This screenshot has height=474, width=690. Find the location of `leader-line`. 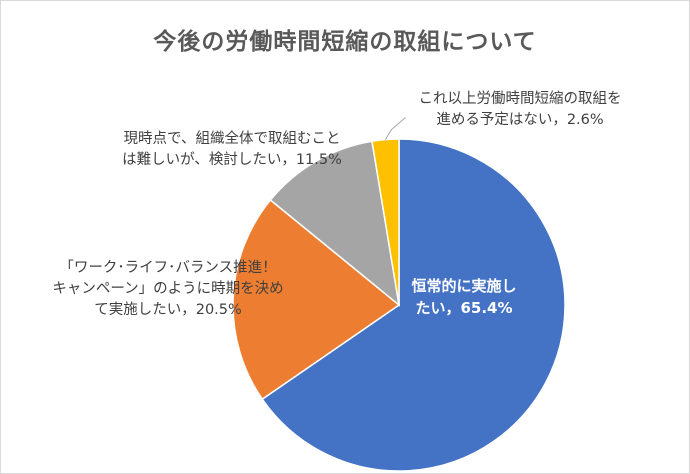

leader-line is located at coordinates (395, 128).